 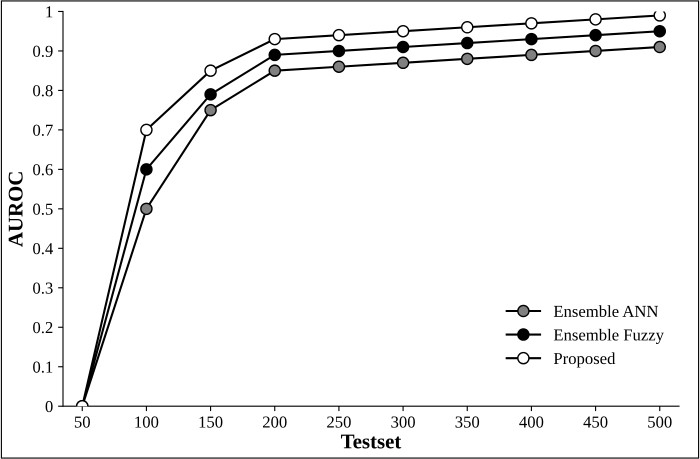 I want to click on y-tick-label: 0.5, so click(x=43, y=209).